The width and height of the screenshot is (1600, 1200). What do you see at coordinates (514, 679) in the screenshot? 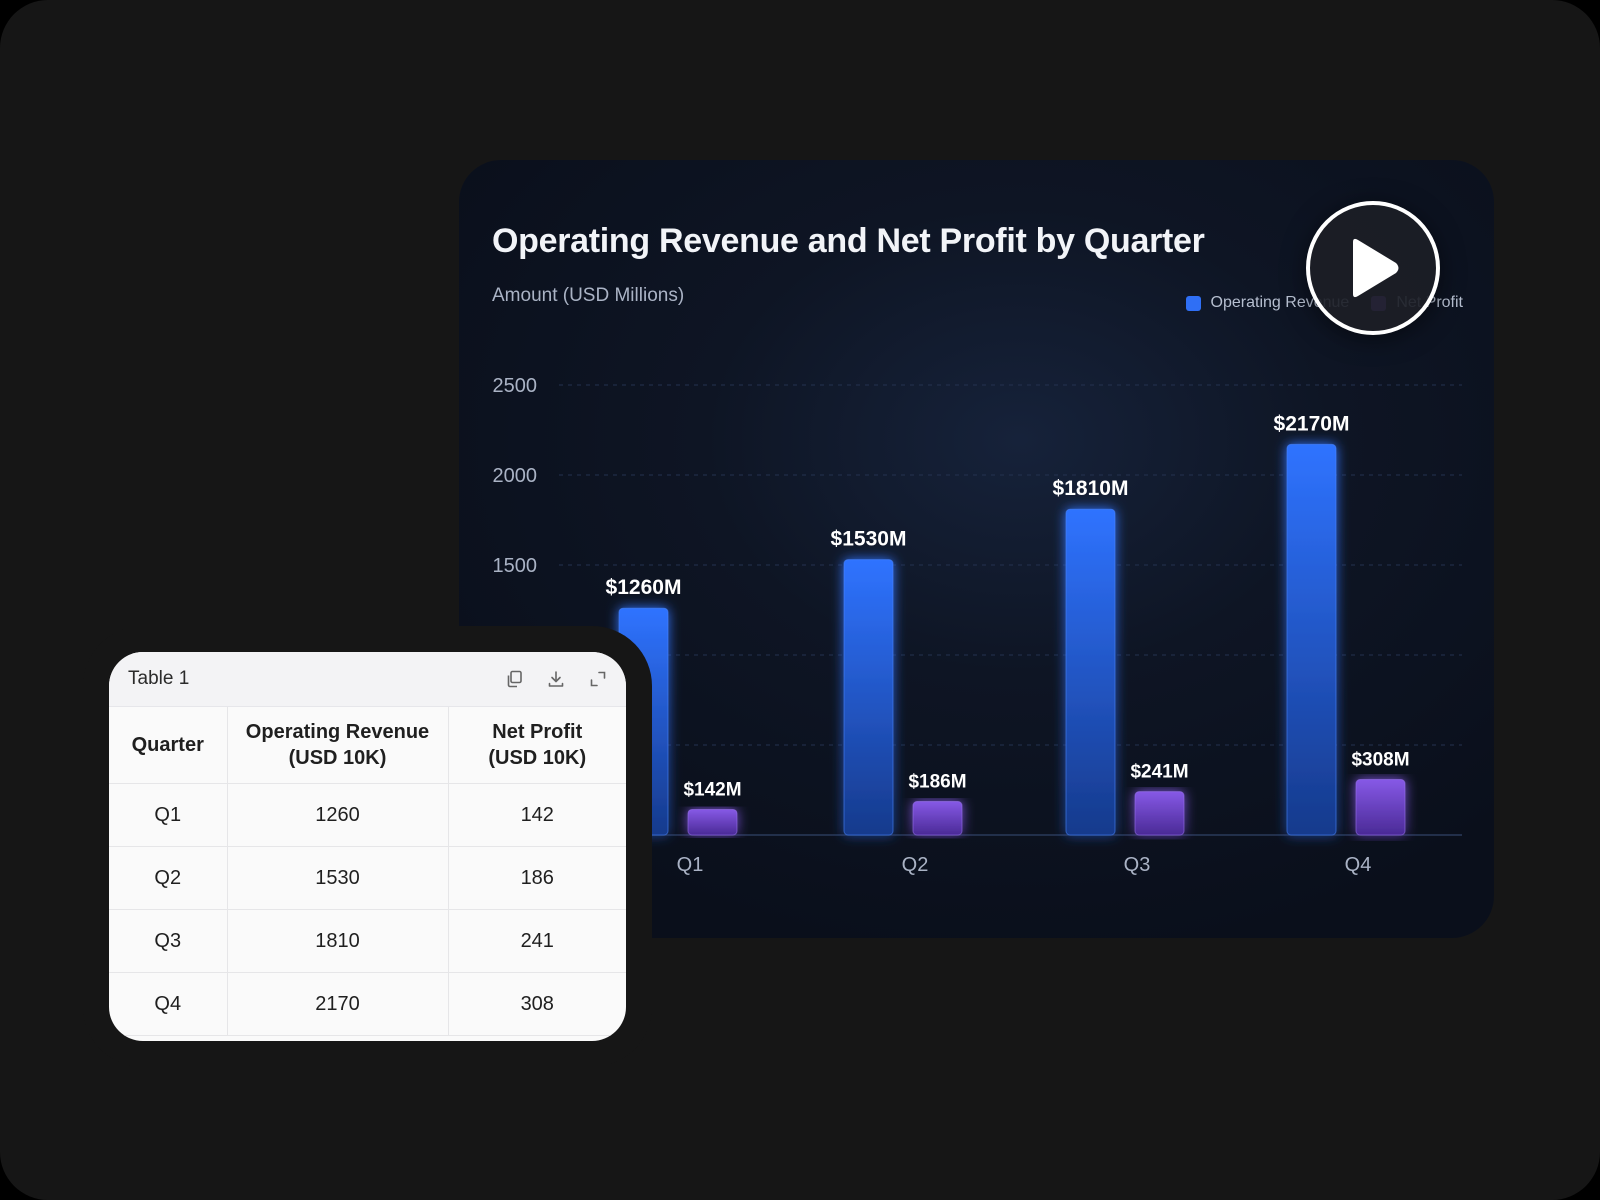
I see `copy-icon` at bounding box center [514, 679].